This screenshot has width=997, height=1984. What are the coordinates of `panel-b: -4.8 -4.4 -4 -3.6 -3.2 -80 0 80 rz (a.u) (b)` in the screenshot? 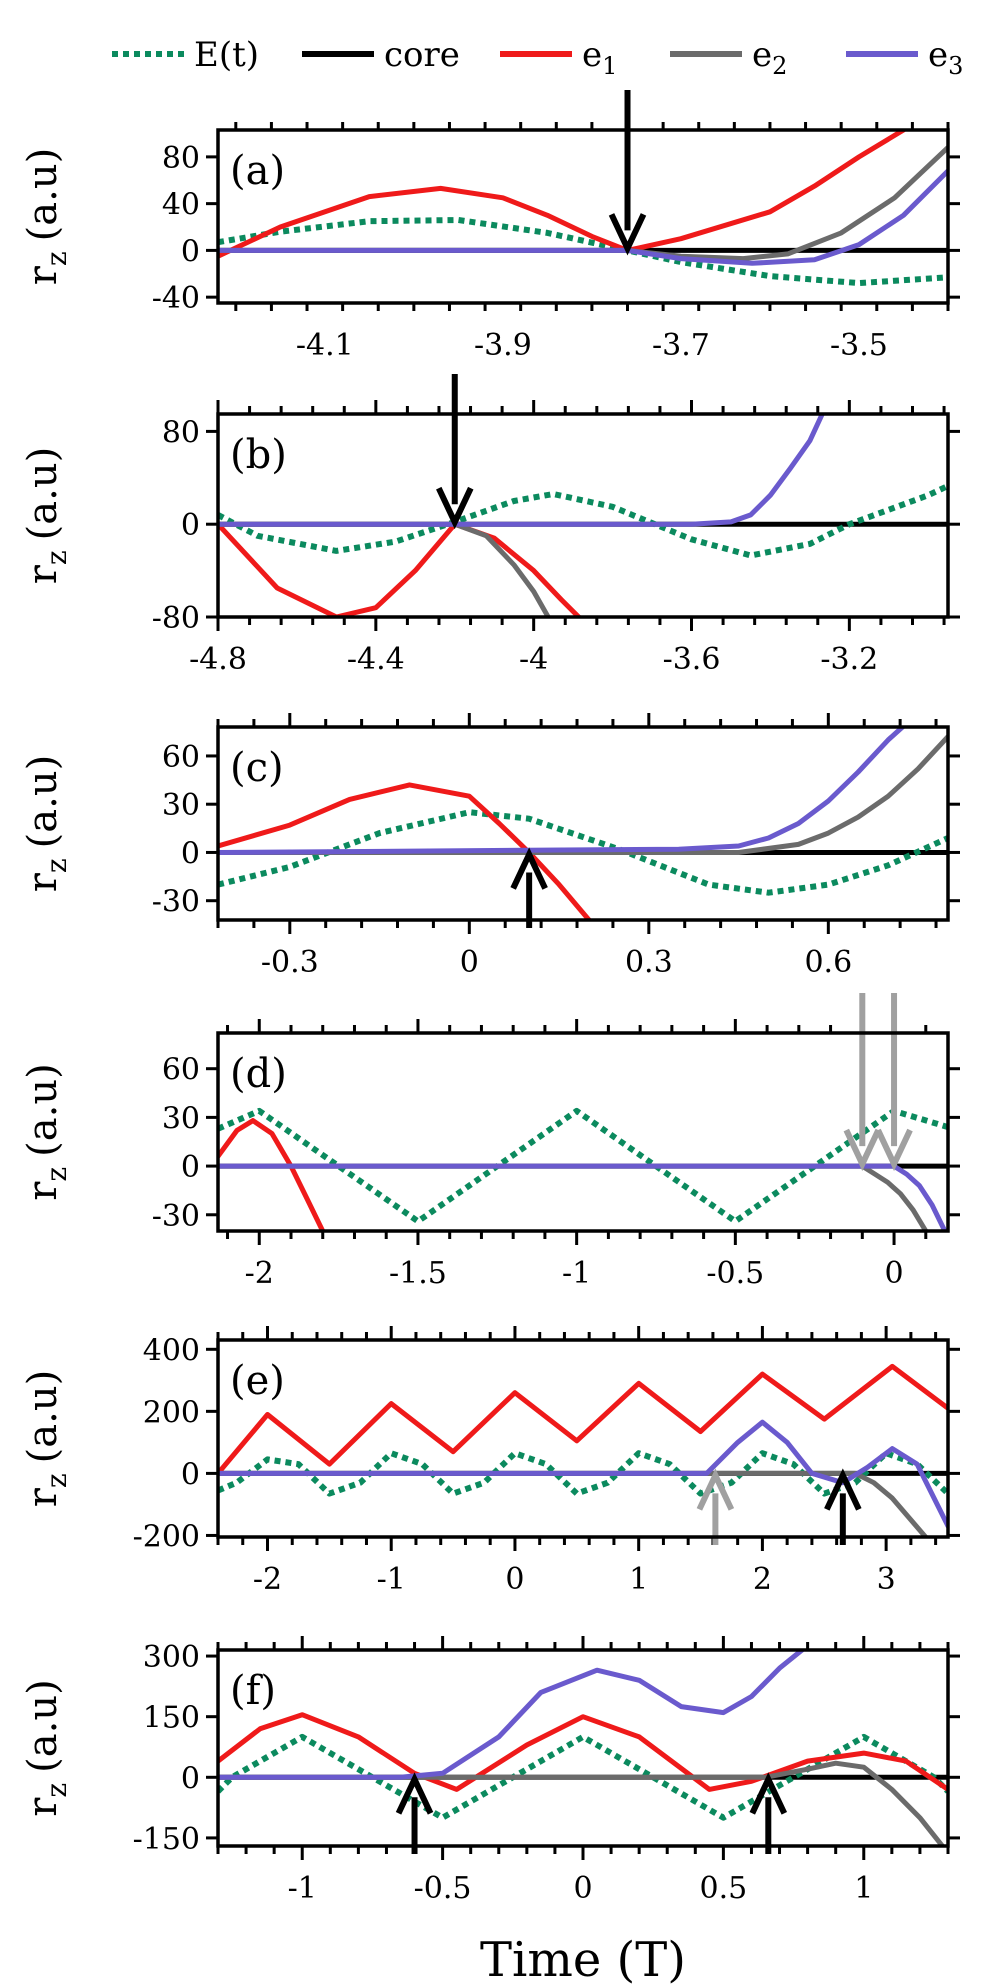 It's located at (490, 525).